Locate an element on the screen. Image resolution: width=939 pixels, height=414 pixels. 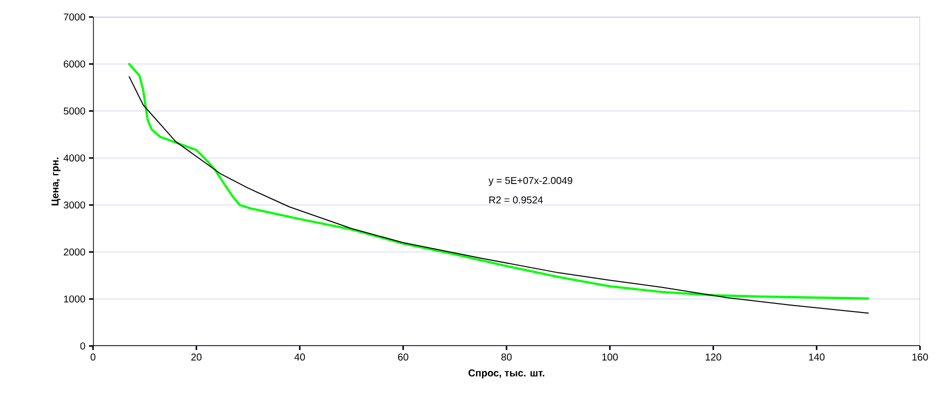
annotation: y = 5E+07x-2.0049 is located at coordinates (530, 181).